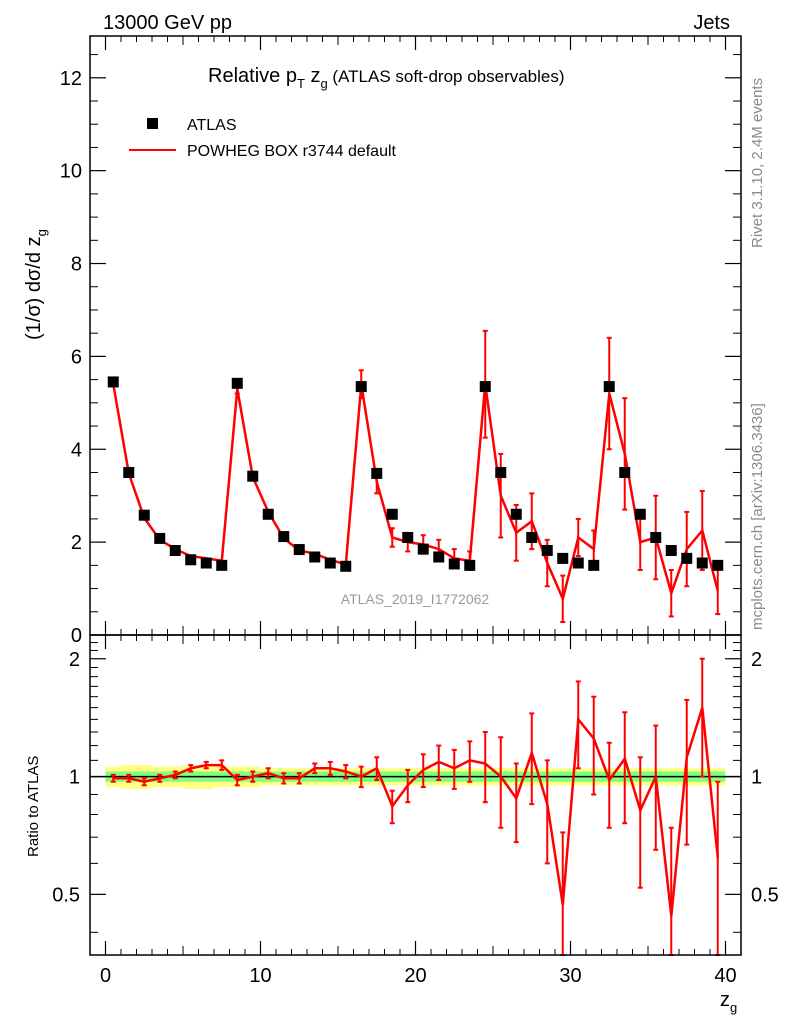 Image resolution: width=786 pixels, height=1024 pixels. Describe the element at coordinates (756, 660) in the screenshot. I see `ratio-y-tick-label-right: 2` at that location.